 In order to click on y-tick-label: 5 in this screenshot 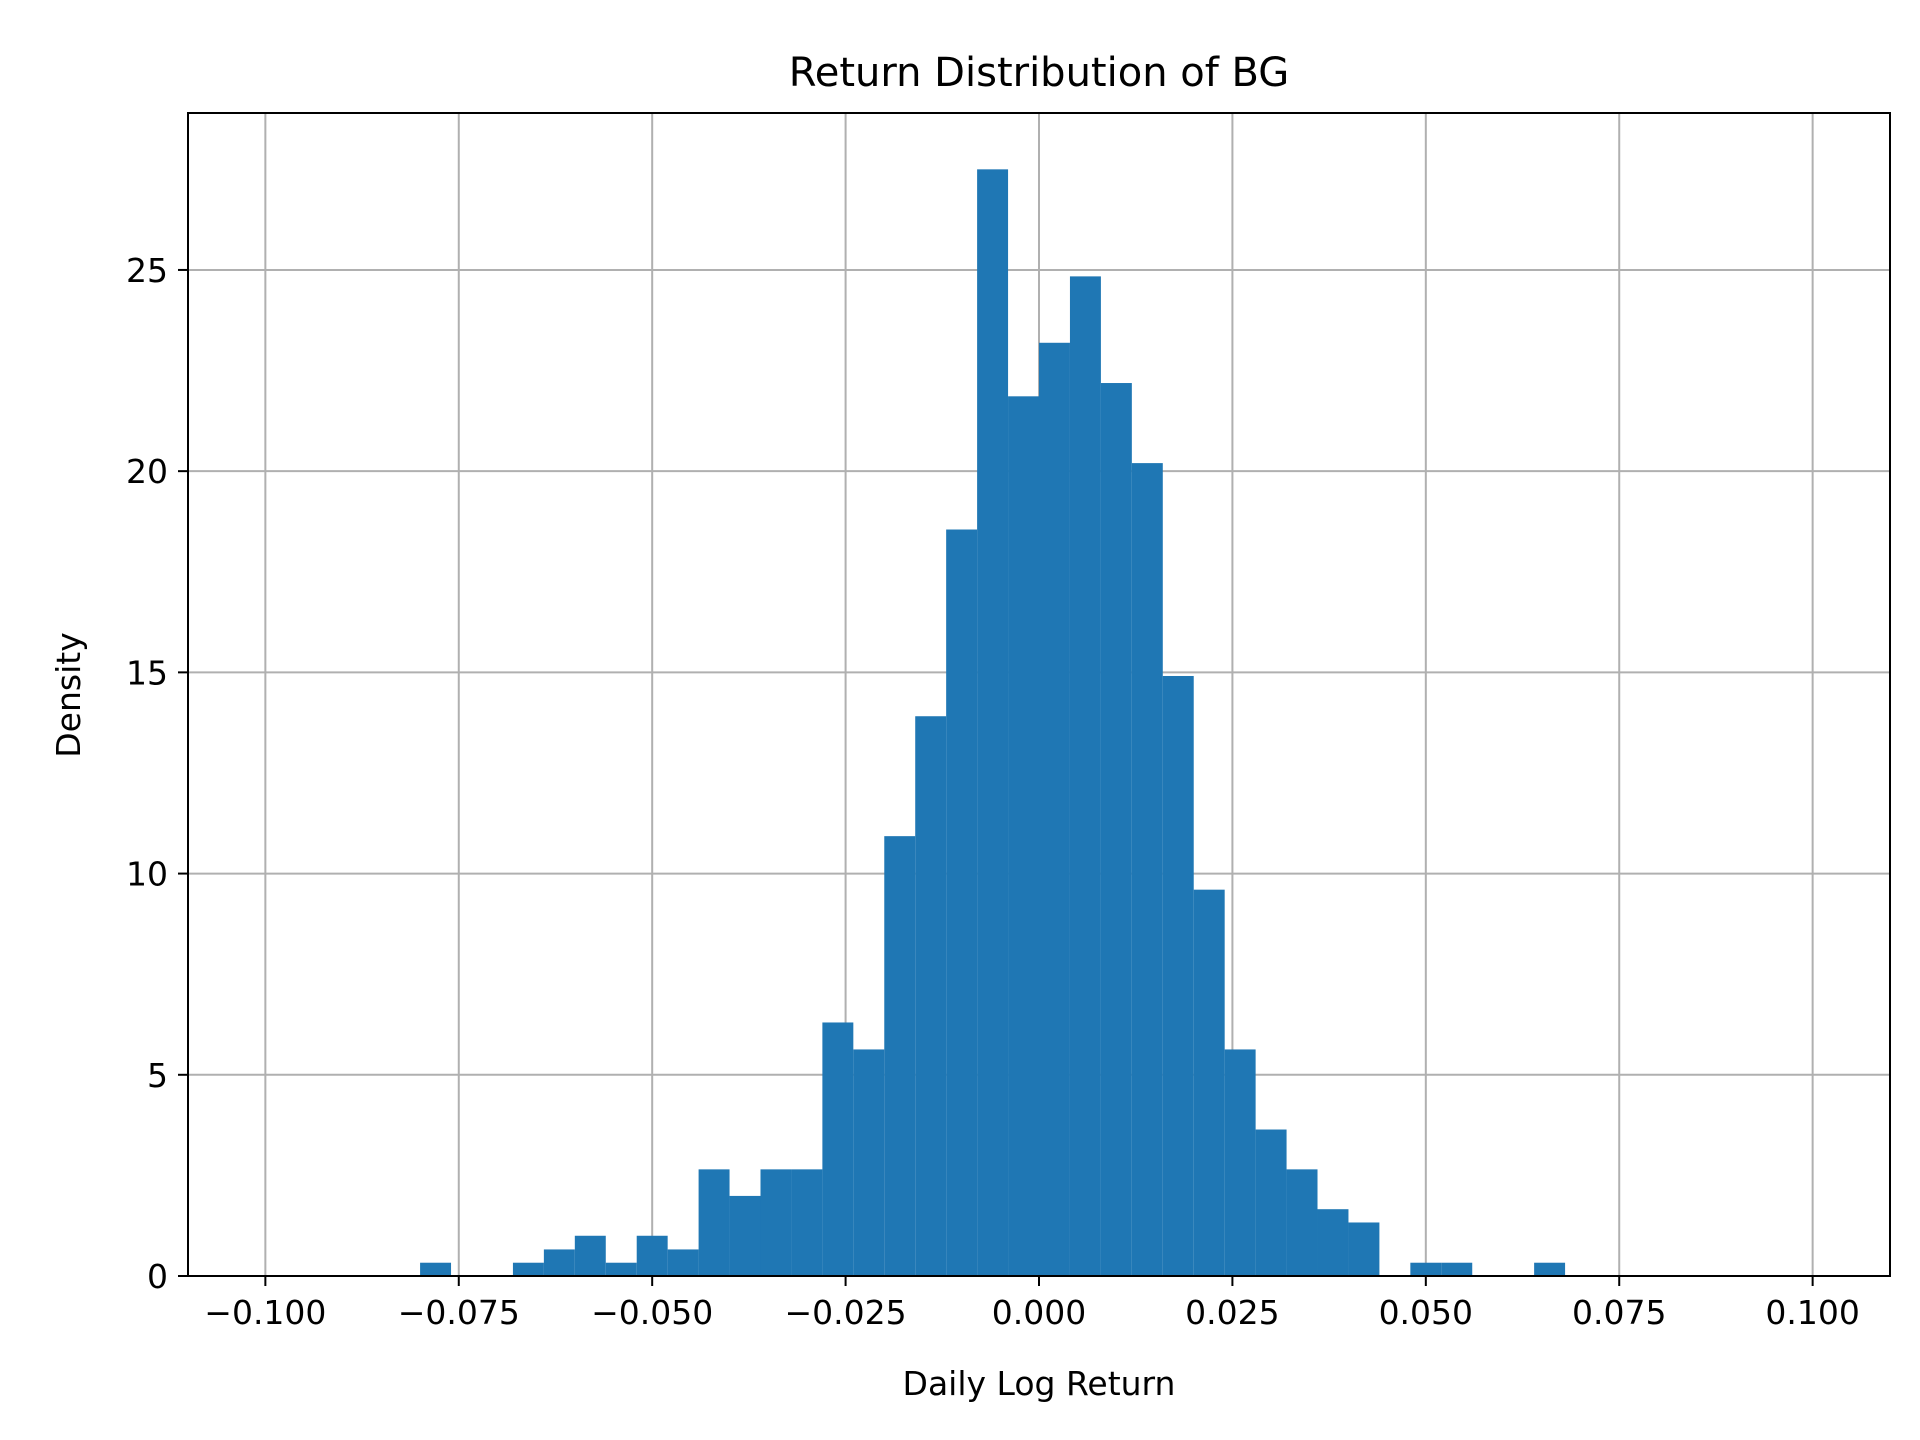, I will do `click(157, 1075)`.